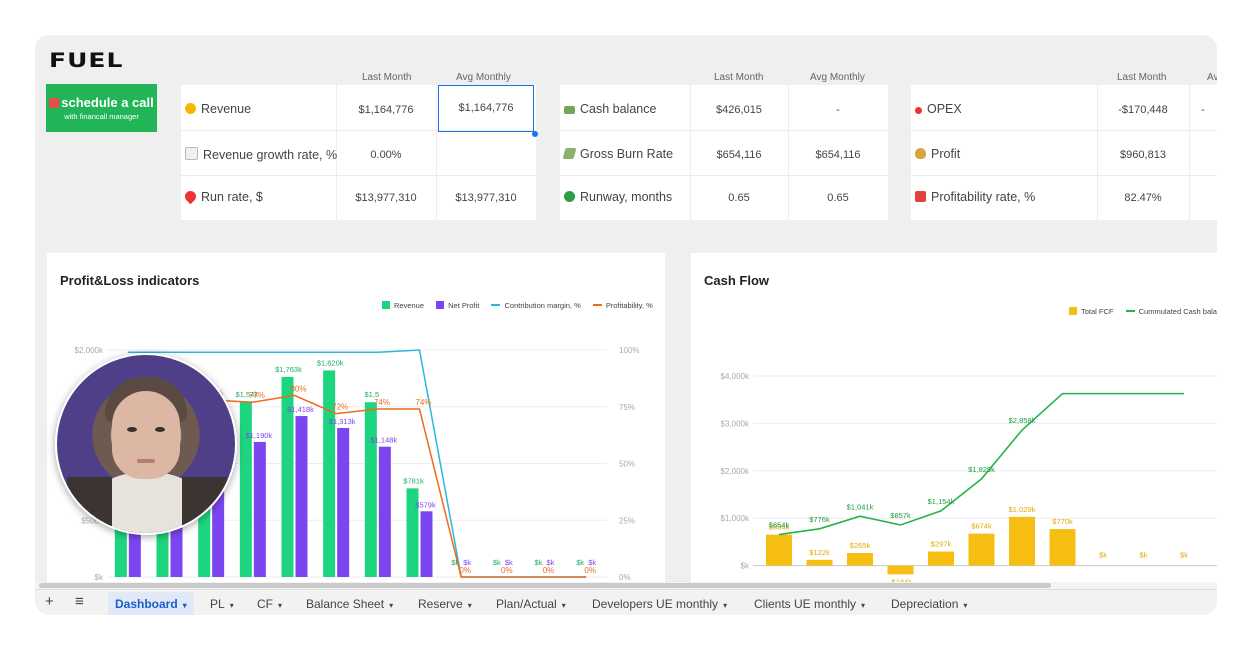 The image size is (1252, 649). Describe the element at coordinates (745, 566) in the screenshot. I see `cf-y-tick-label: $k` at that location.